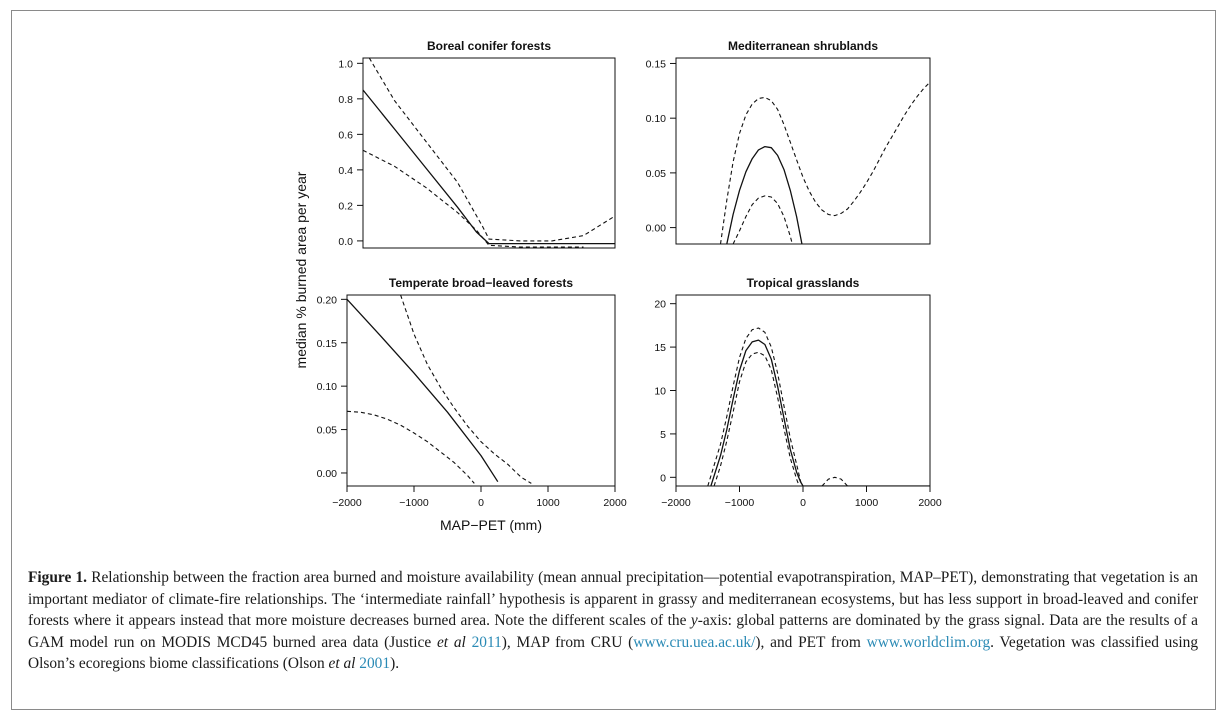 The image size is (1229, 721). I want to click on y-tick-label: 0.4, so click(345, 171).